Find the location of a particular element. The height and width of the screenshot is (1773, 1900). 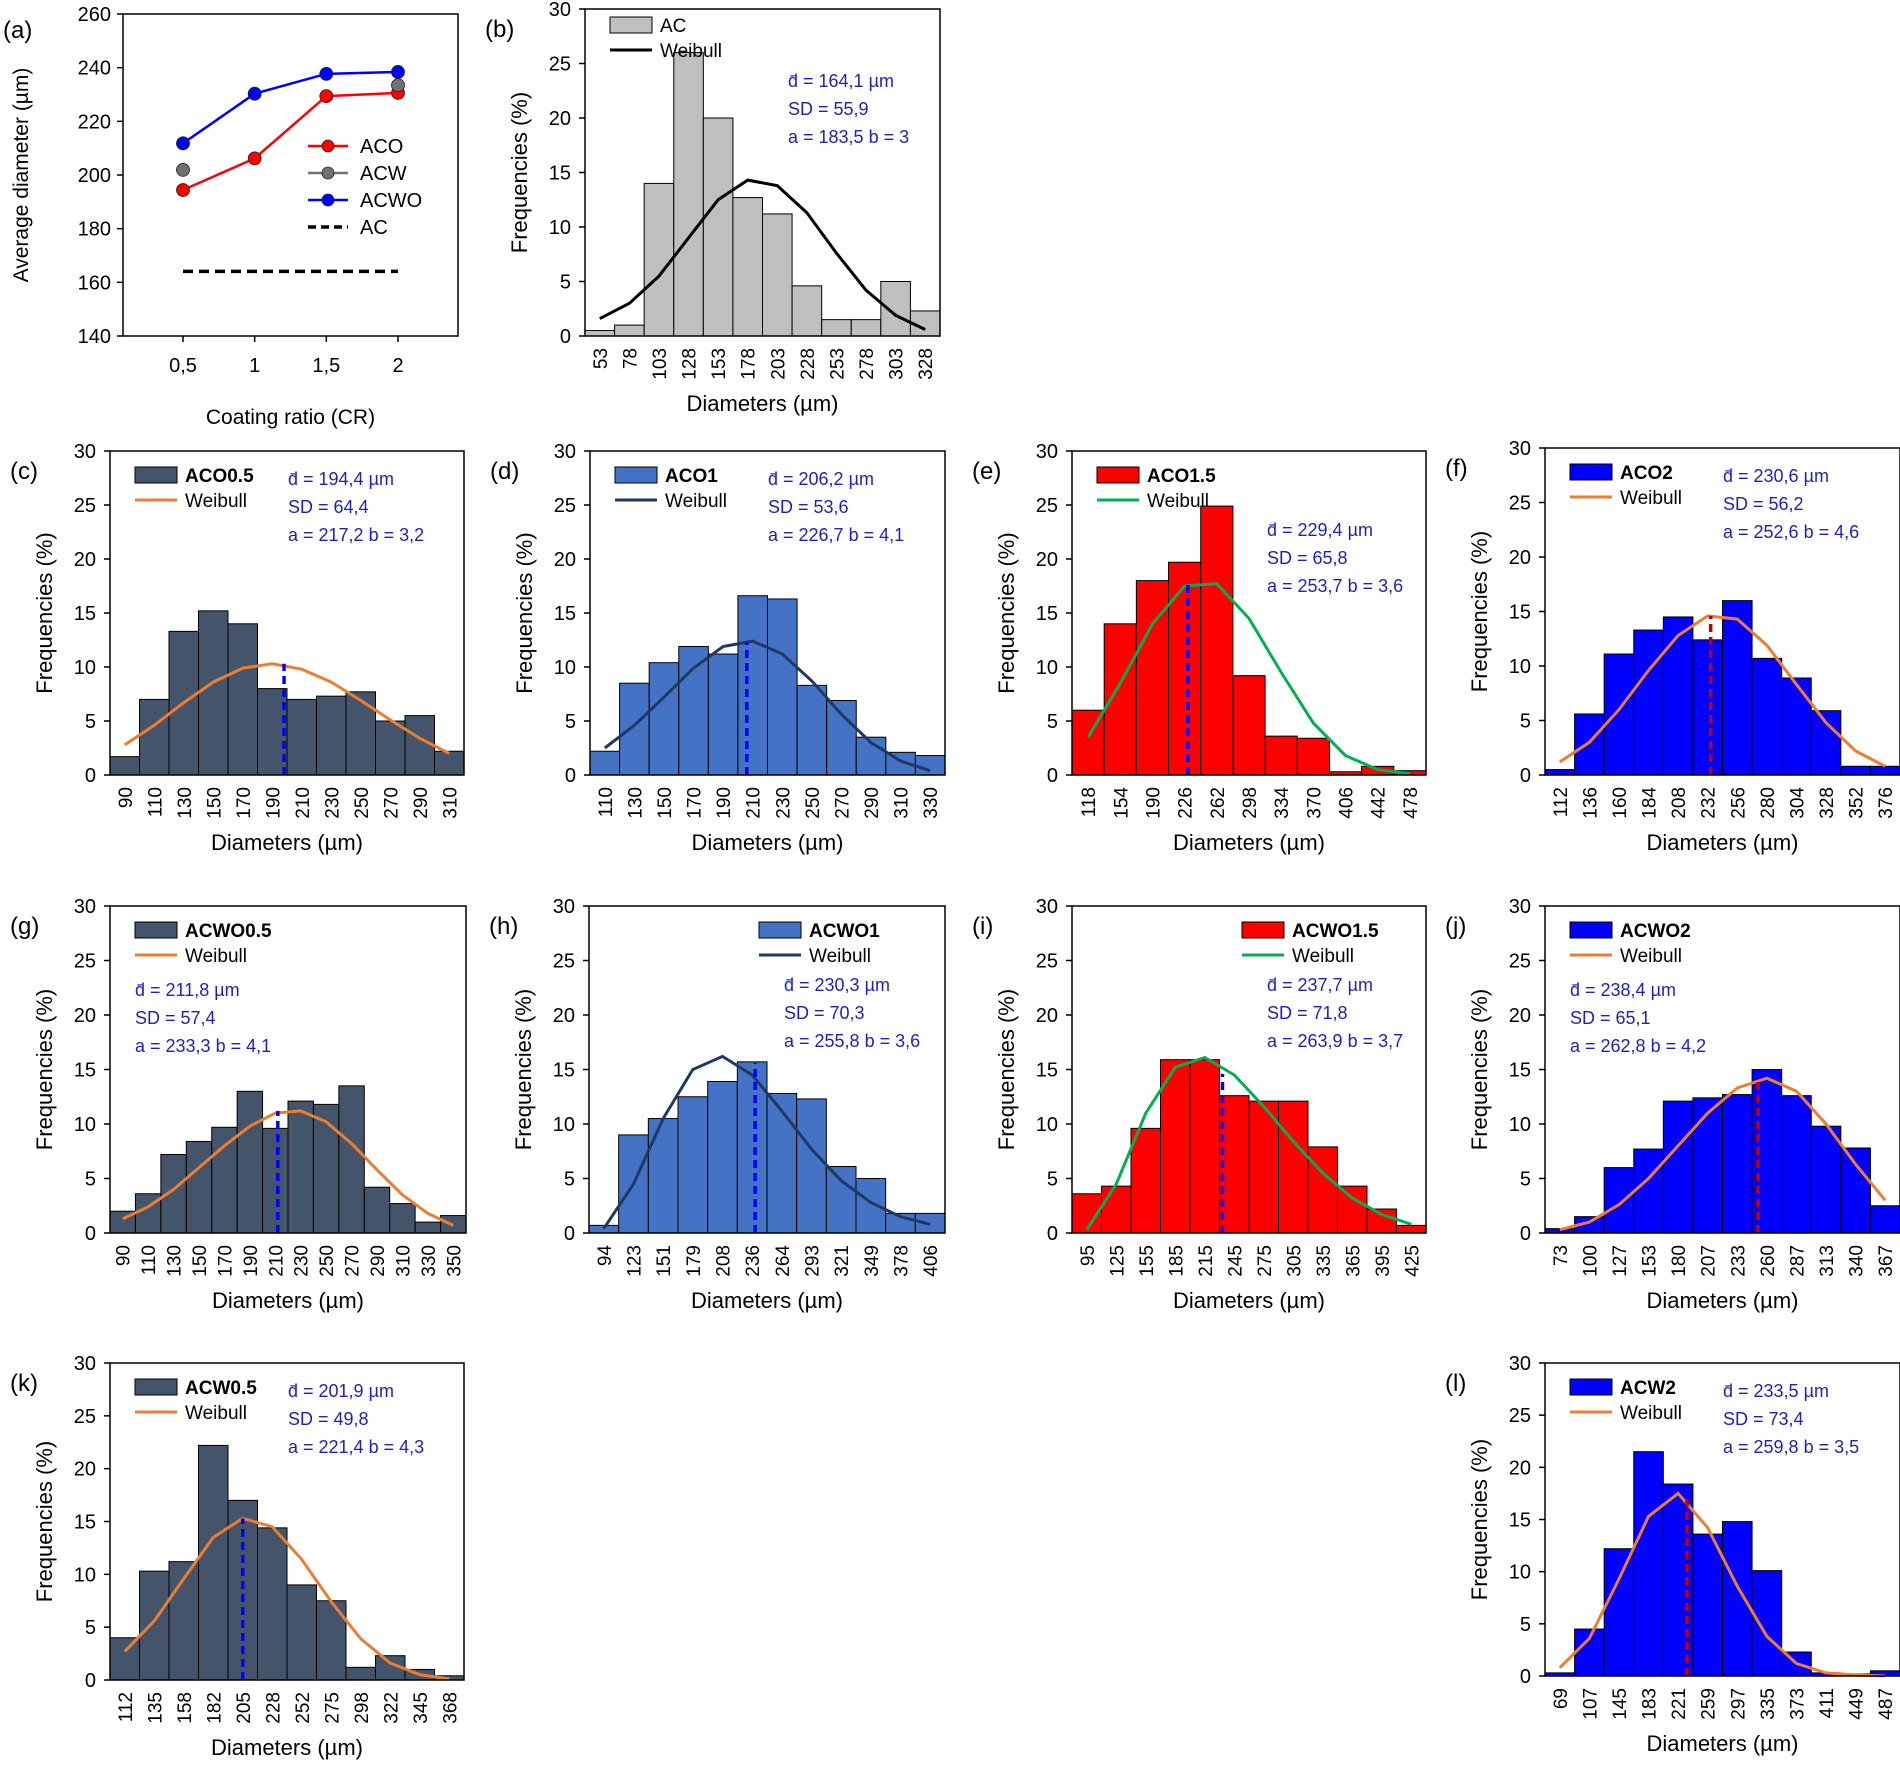

x-tick-label: 150 is located at coordinates (214, 803).